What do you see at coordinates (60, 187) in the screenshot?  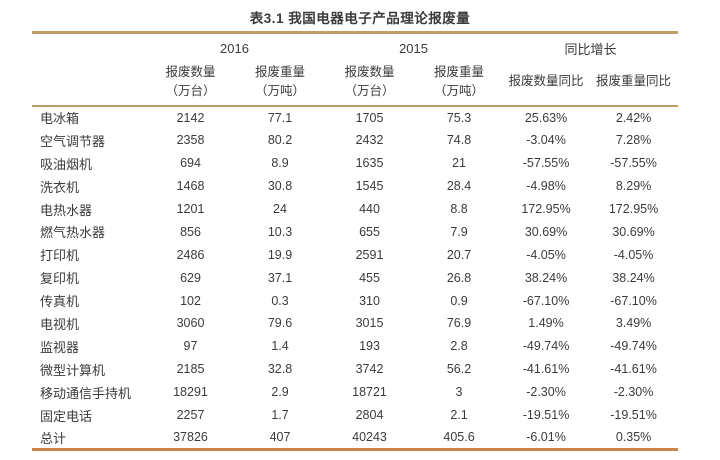 I see `row-label: 洗衣机` at bounding box center [60, 187].